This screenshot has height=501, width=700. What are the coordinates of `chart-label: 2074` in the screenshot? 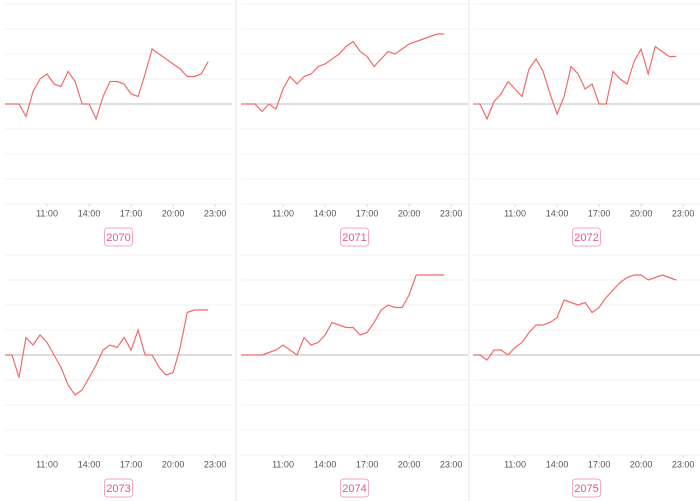 It's located at (354, 489).